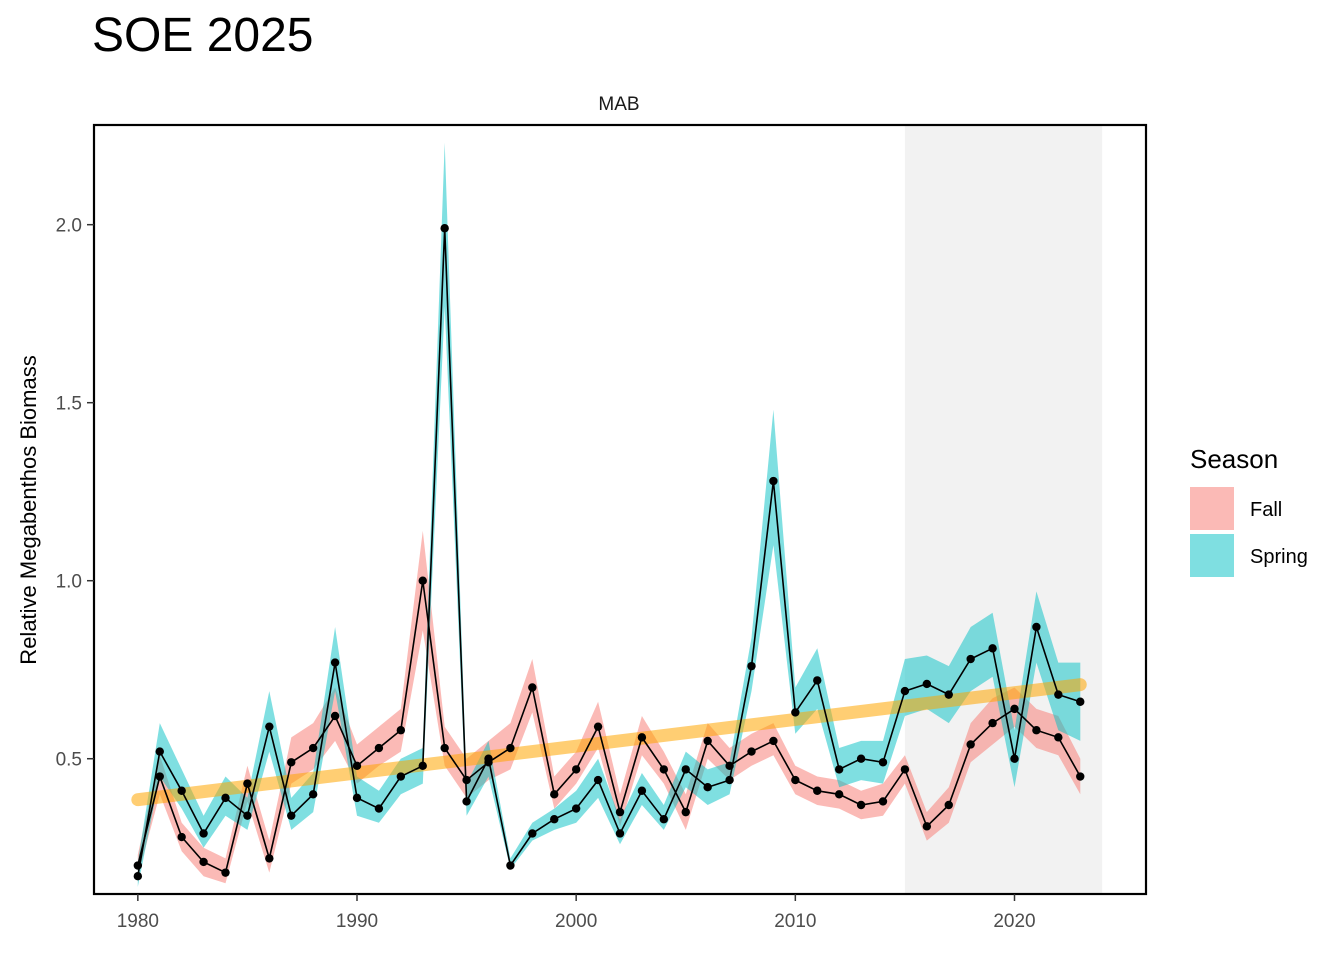 This screenshot has height=960, width=1344. What do you see at coordinates (1212, 555) in the screenshot?
I see `legend-swatch-spring` at bounding box center [1212, 555].